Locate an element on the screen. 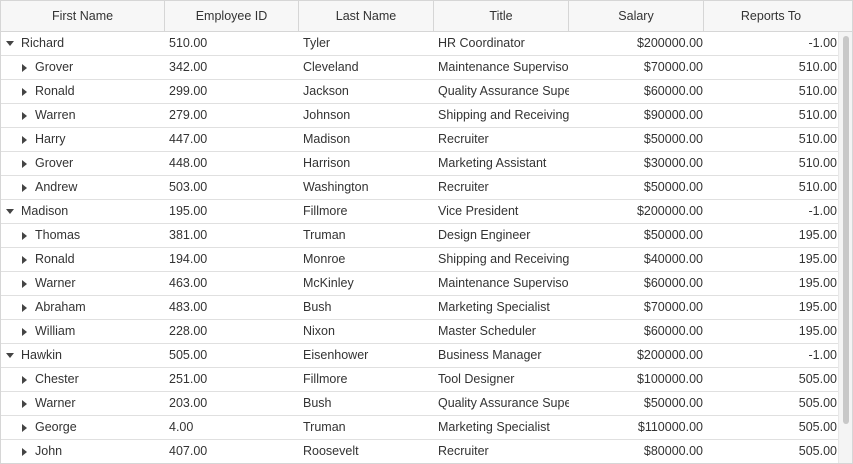  cell-title: Marketing Specialist is located at coordinates (494, 427).